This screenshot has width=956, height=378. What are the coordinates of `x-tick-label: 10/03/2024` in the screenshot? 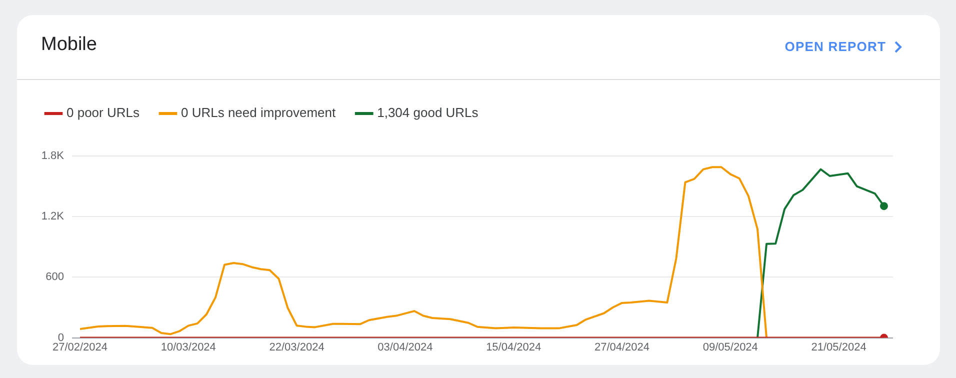 It's located at (188, 347).